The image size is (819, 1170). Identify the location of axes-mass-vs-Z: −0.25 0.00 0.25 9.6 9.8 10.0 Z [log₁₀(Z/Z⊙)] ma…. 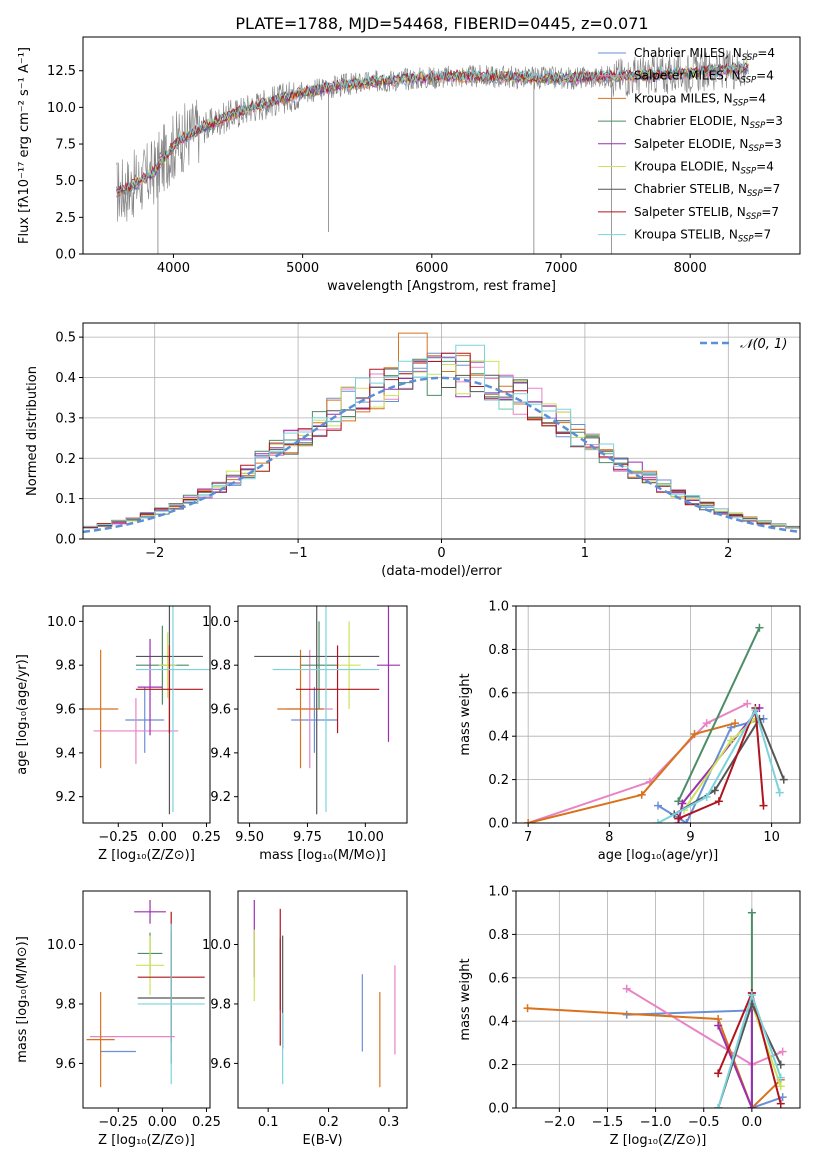
(118, 1019).